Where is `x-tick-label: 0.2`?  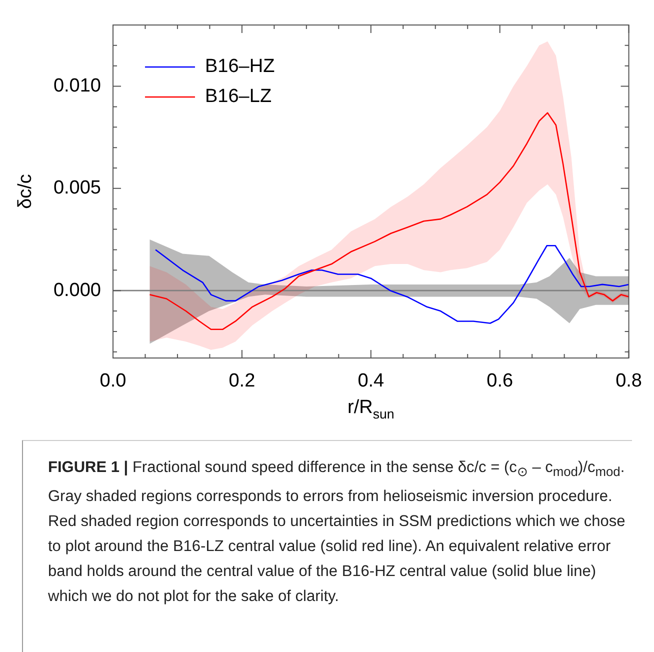 x-tick-label: 0.2 is located at coordinates (242, 381).